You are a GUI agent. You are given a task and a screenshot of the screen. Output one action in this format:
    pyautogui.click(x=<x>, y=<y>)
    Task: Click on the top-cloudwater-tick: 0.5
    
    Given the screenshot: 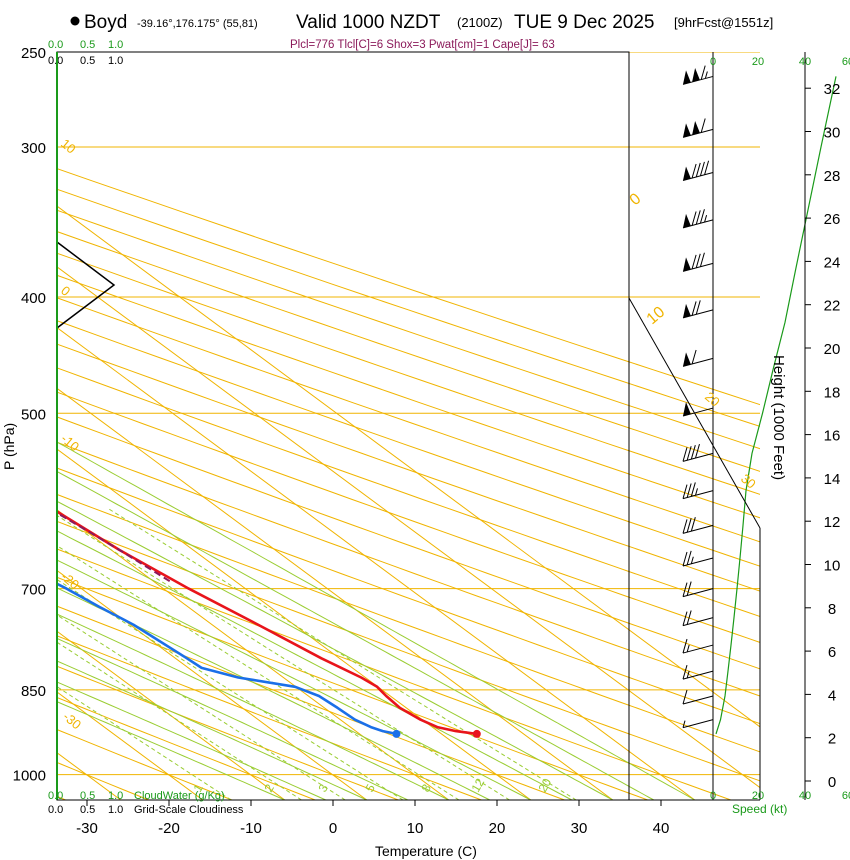 What is the action you would take?
    pyautogui.click(x=87, y=45)
    